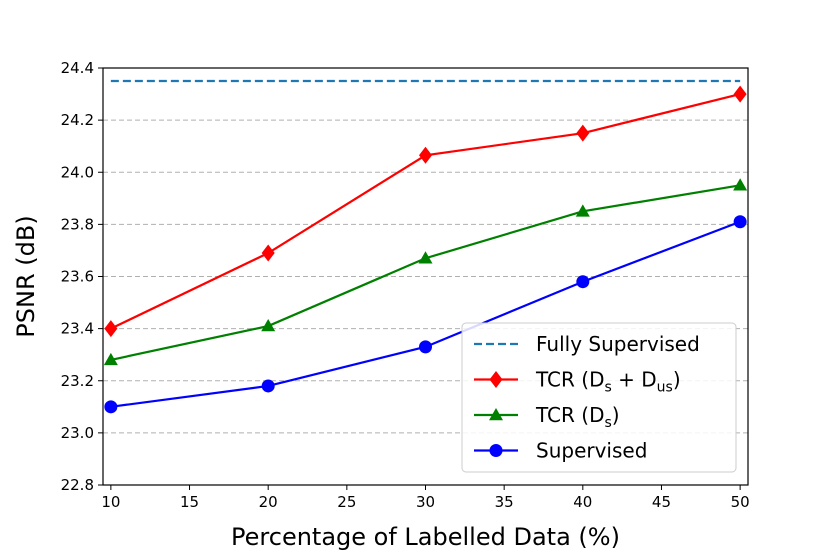  What do you see at coordinates (740, 502) in the screenshot?
I see `x-tick-label: 50` at bounding box center [740, 502].